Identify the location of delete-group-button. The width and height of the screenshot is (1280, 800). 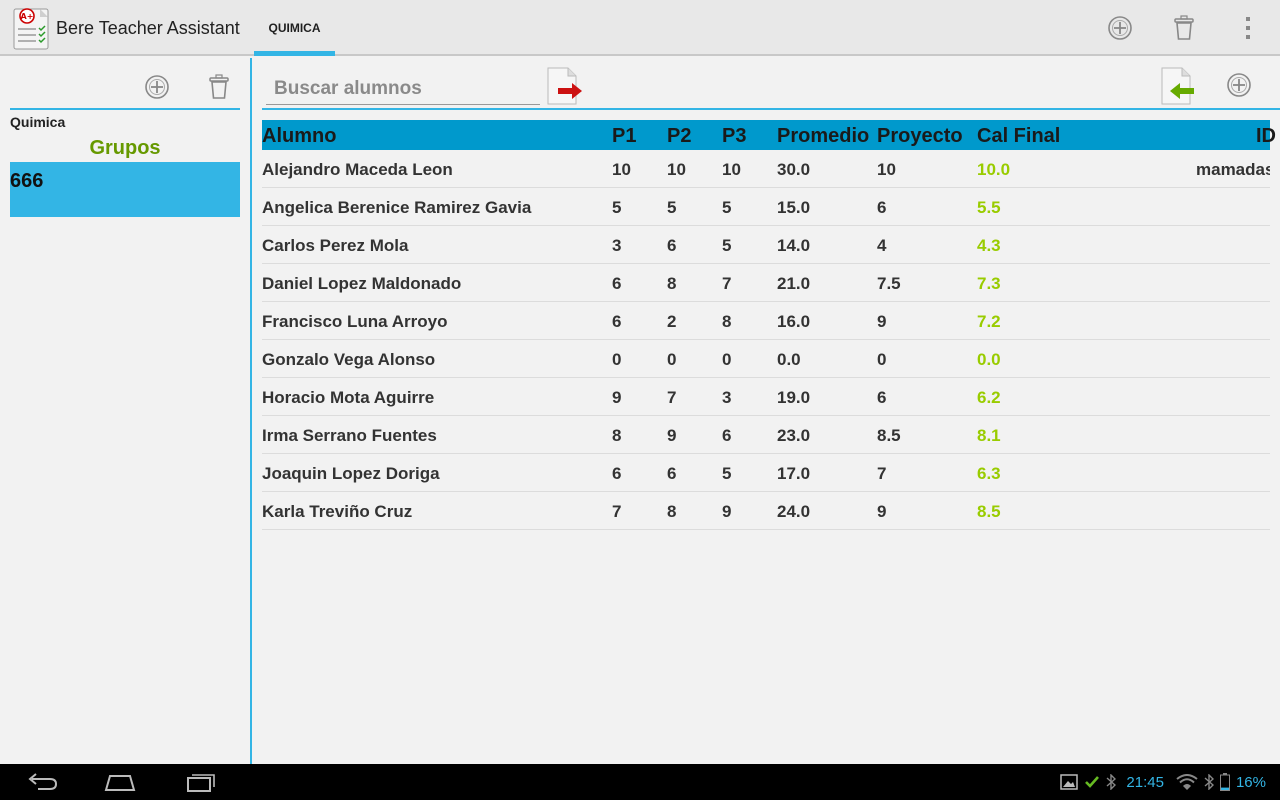
(219, 87).